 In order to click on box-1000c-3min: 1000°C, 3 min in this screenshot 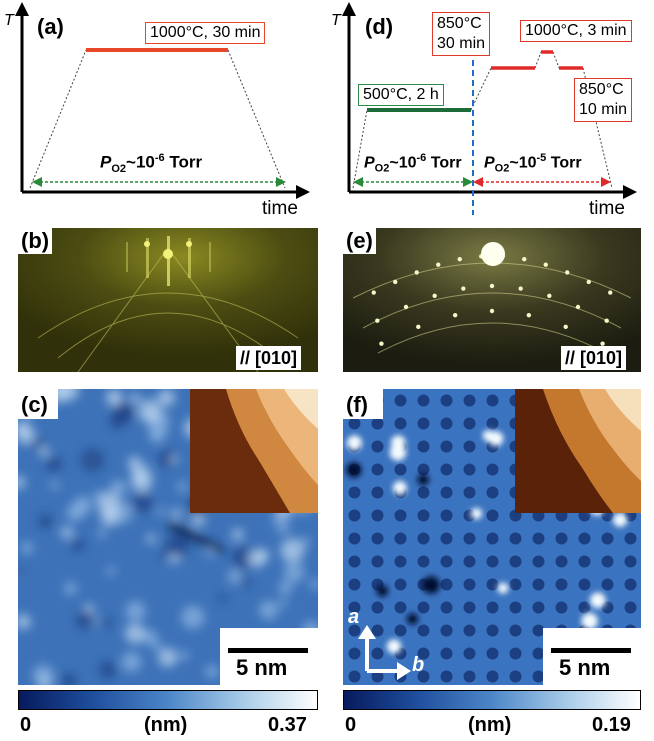, I will do `click(576, 31)`.